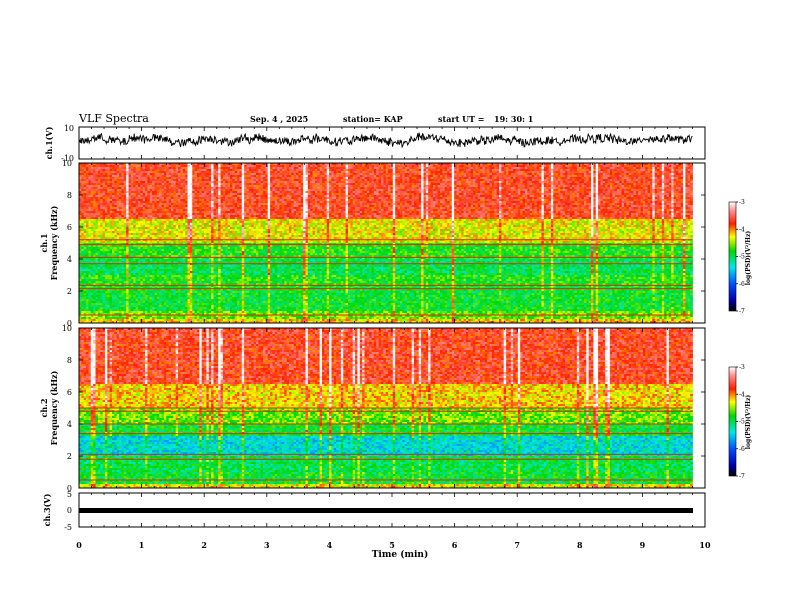  What do you see at coordinates (69, 128) in the screenshot?
I see `ch1-ytick-top: 10` at bounding box center [69, 128].